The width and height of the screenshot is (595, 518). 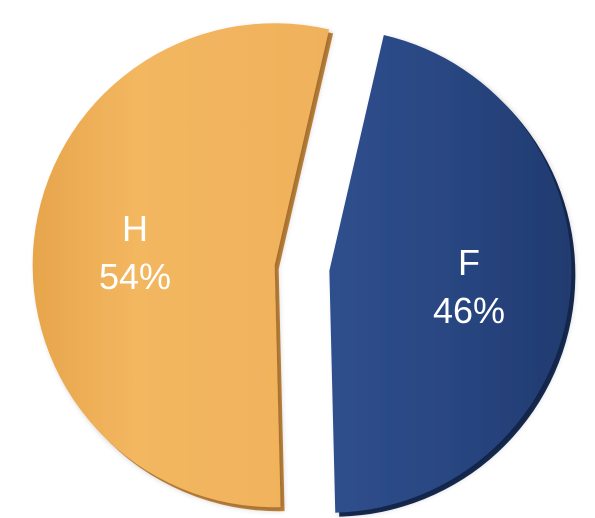 I want to click on slice-category-label-f: F, so click(x=469, y=262).